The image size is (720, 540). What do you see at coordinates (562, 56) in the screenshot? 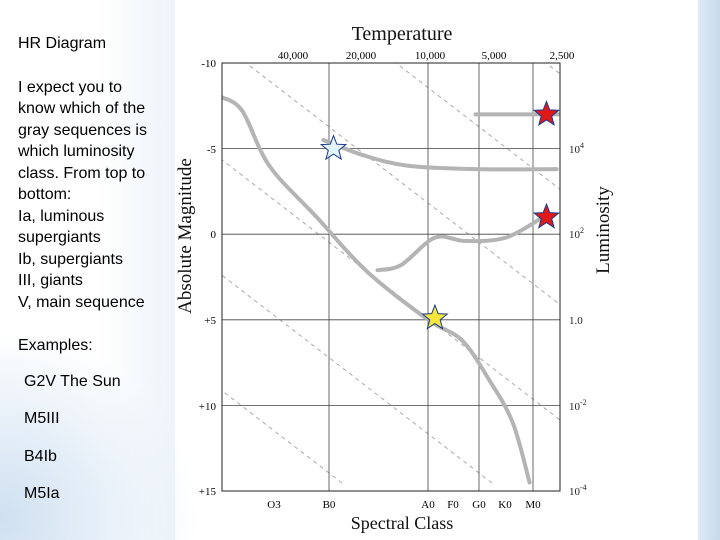
I see `temperature-tick: 2,500` at bounding box center [562, 56].